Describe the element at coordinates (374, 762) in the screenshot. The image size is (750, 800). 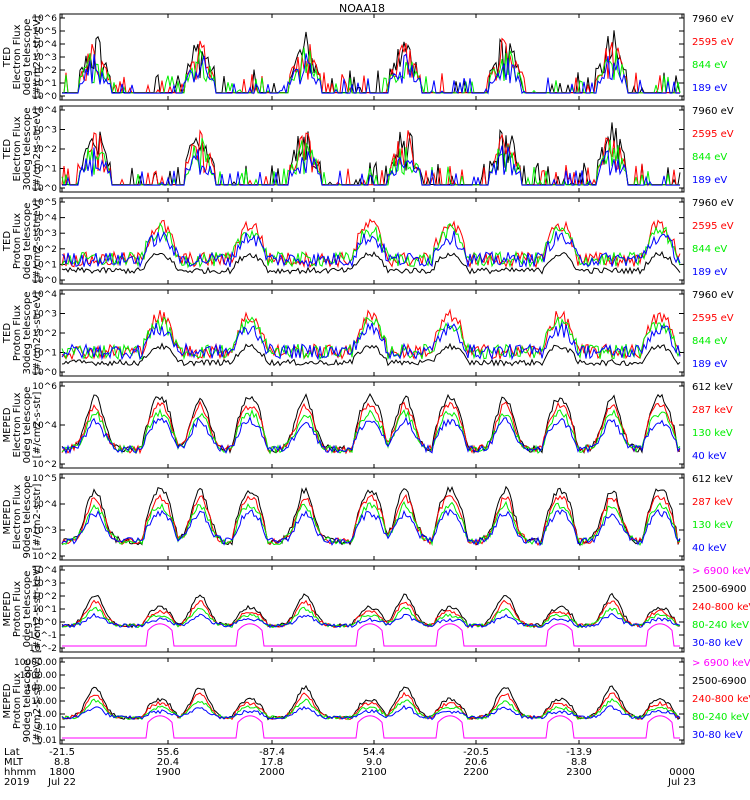
I see `footer-mlt: 9.0` at that location.